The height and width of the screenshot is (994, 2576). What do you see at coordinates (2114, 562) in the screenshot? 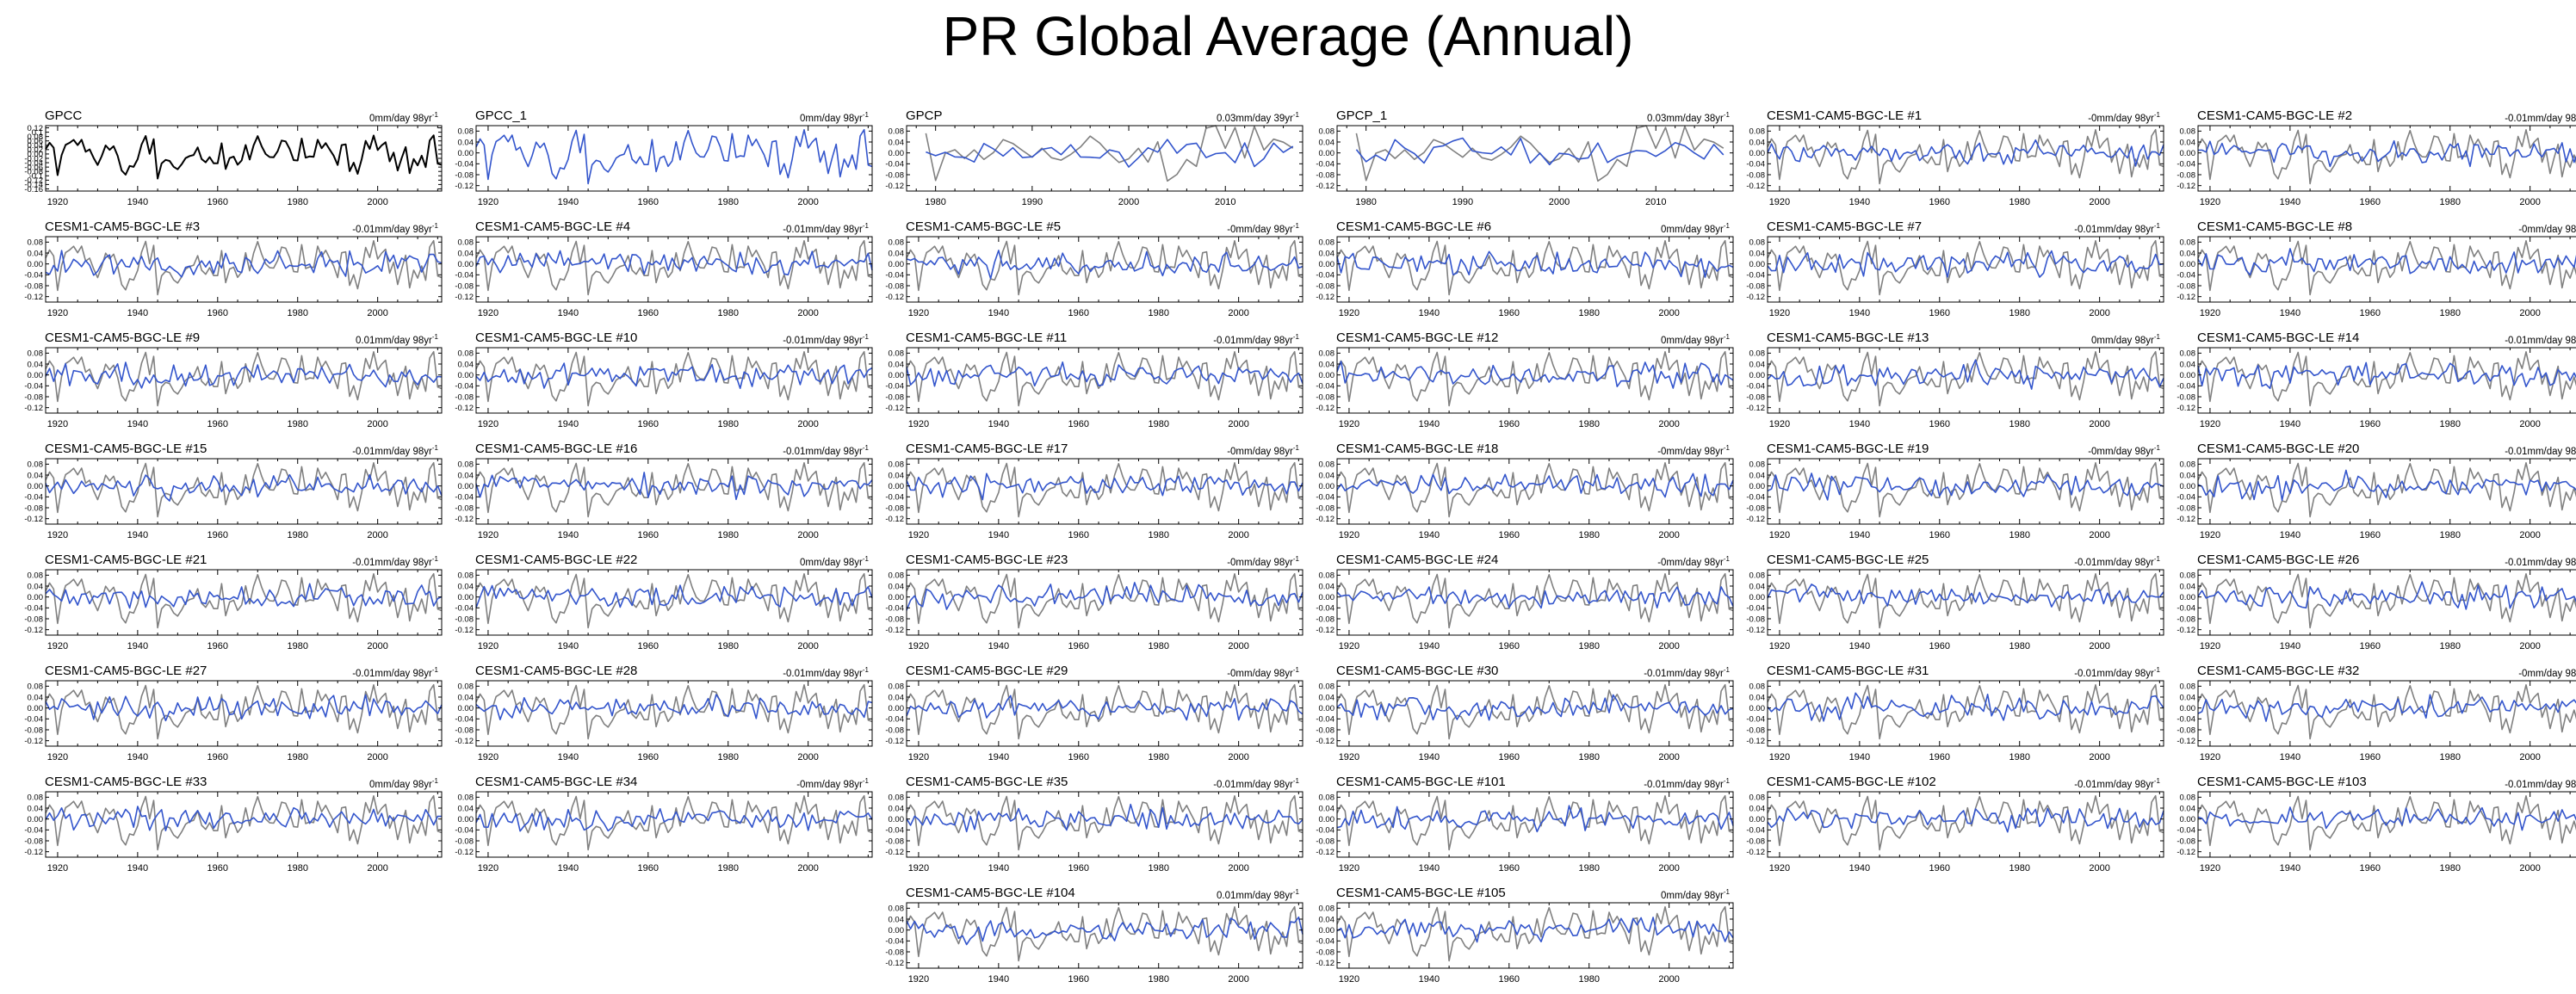
I see `trend-value: -0.01mm/day 98yr` at bounding box center [2114, 562].